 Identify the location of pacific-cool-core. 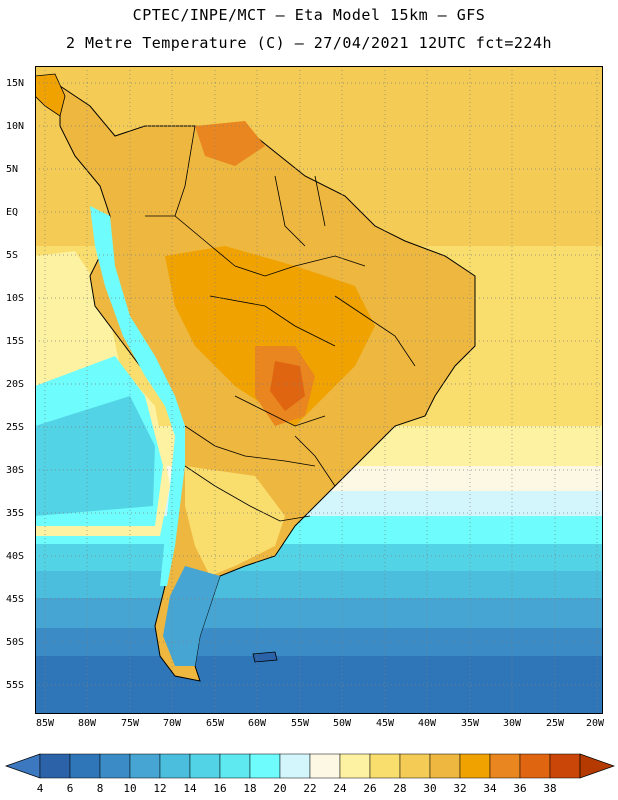
(95, 456).